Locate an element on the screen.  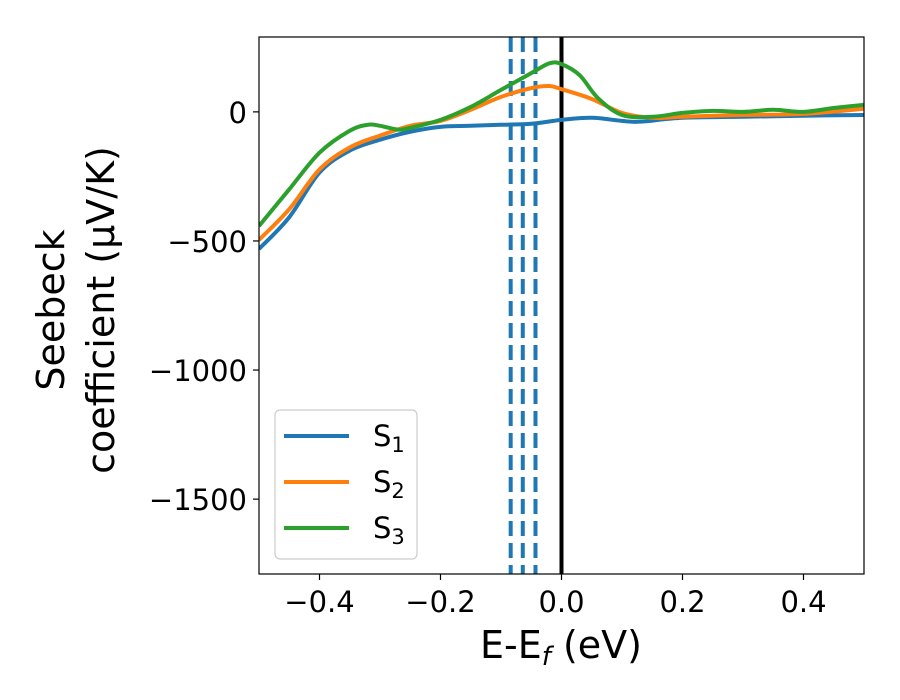
y-axis-title-line2: coefficient (μV/K) is located at coordinates (101, 310).